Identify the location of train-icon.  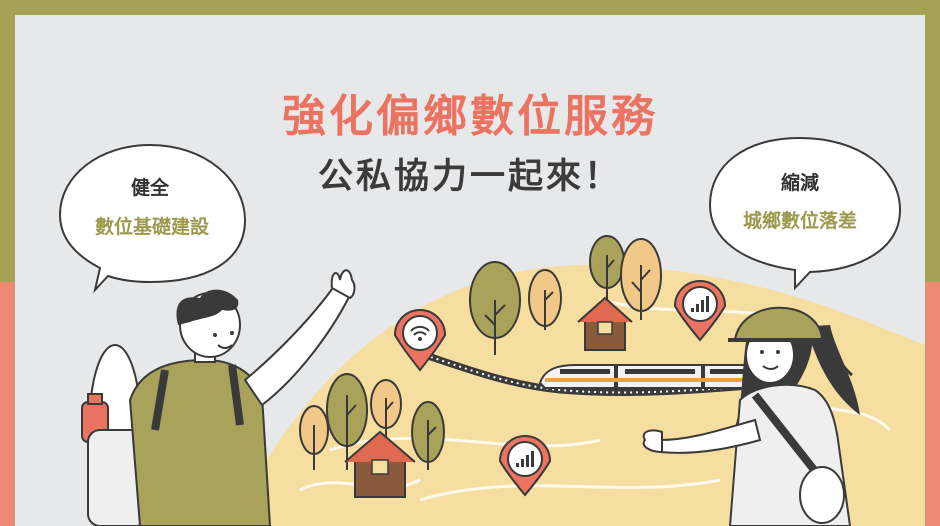
(651, 376).